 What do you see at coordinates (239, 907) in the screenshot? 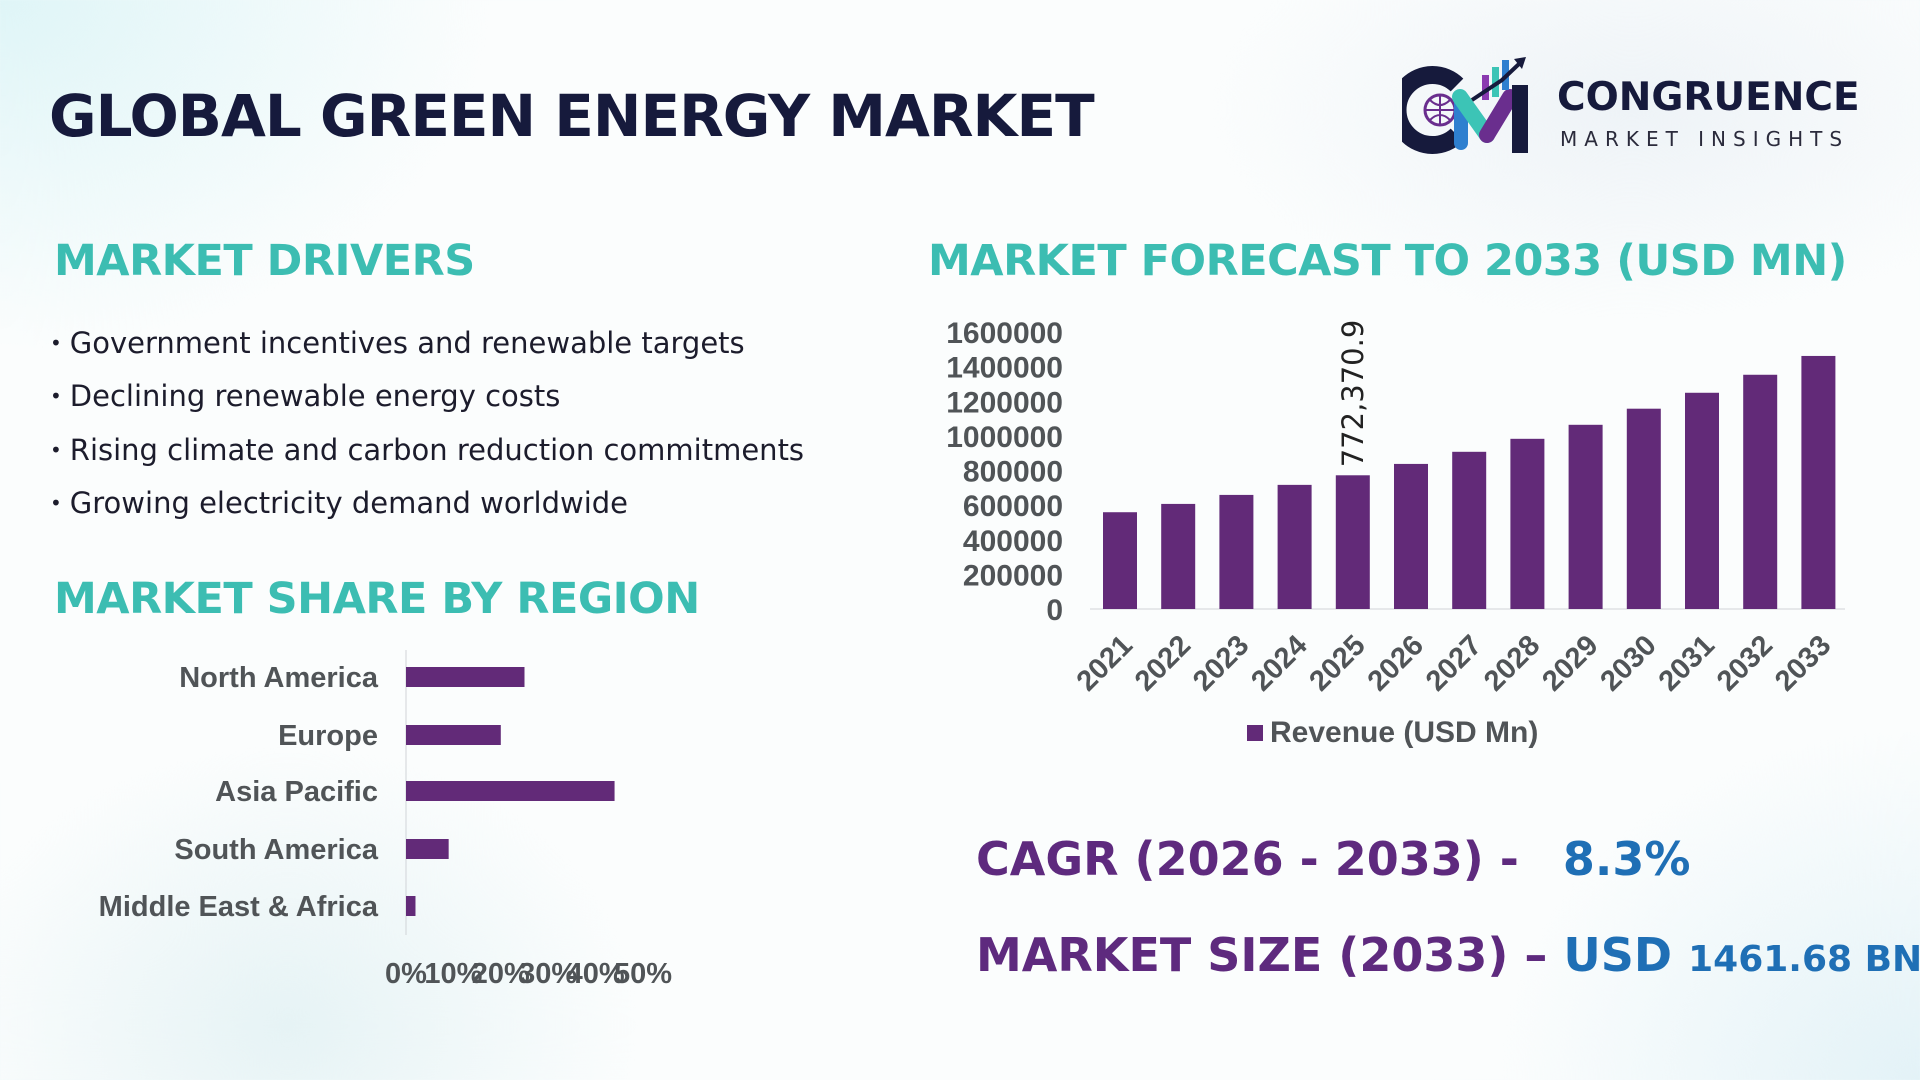
I see `category-label: Middle East & Africa` at bounding box center [239, 907].